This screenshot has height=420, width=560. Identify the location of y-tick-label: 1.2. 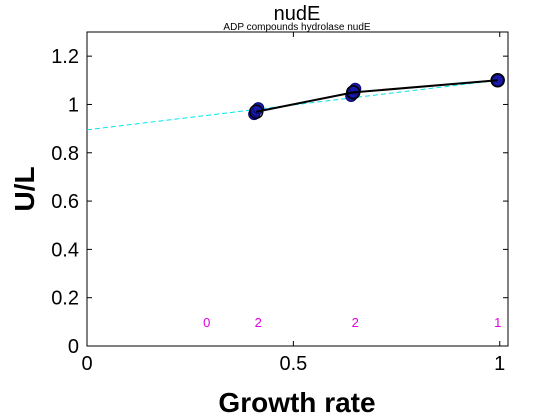
(65, 57).